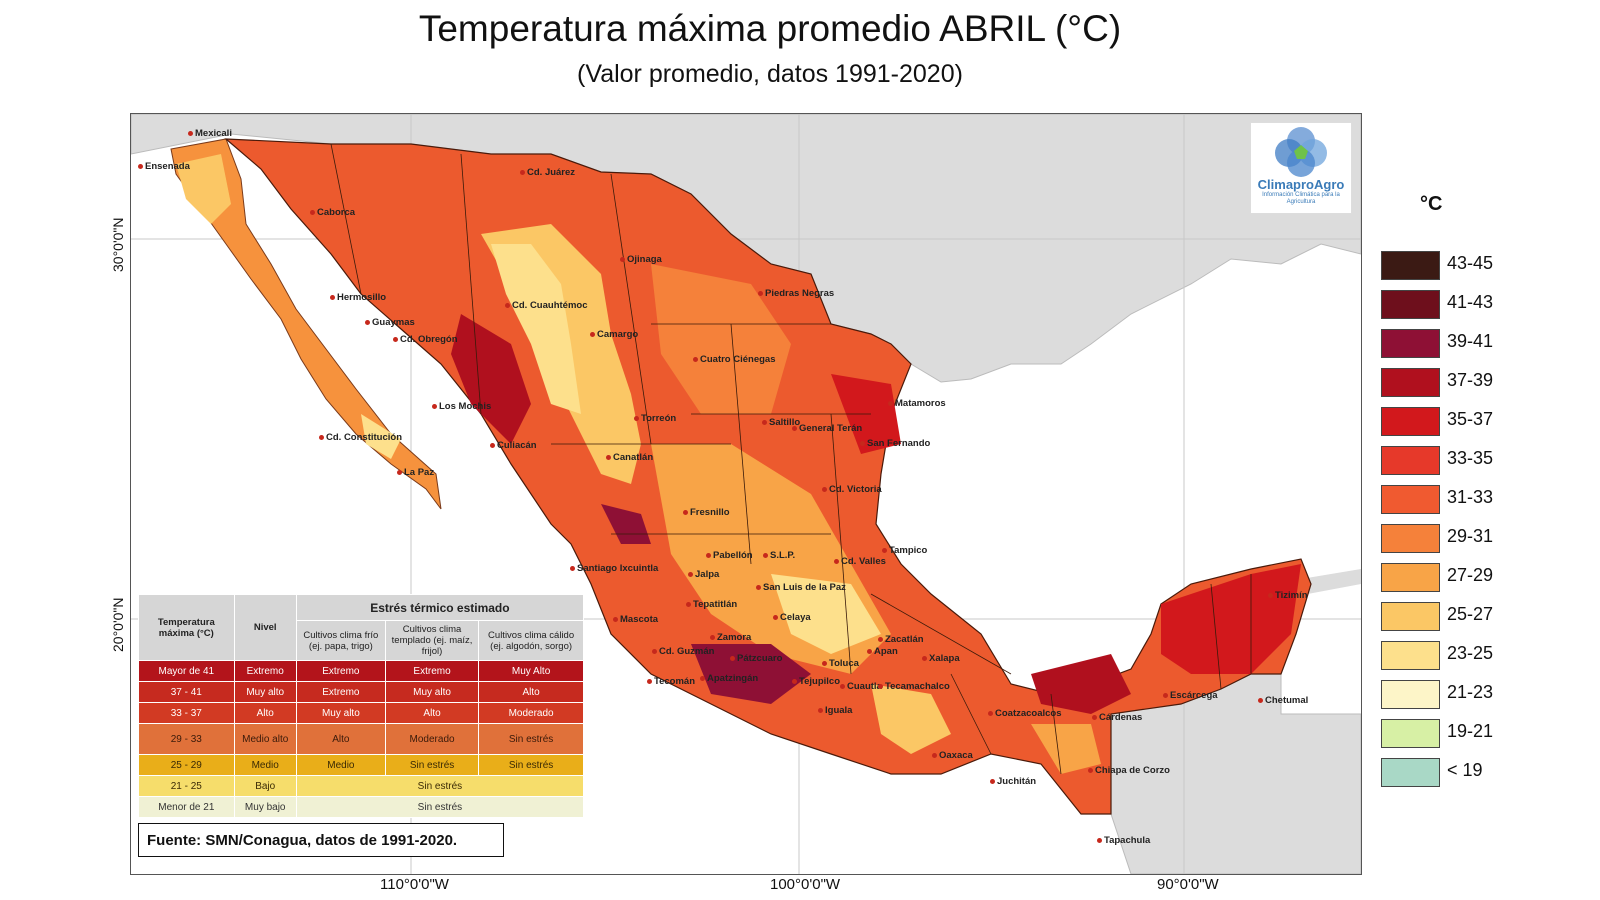 The image size is (1600, 900). I want to click on city-label: Celaya, so click(792, 617).